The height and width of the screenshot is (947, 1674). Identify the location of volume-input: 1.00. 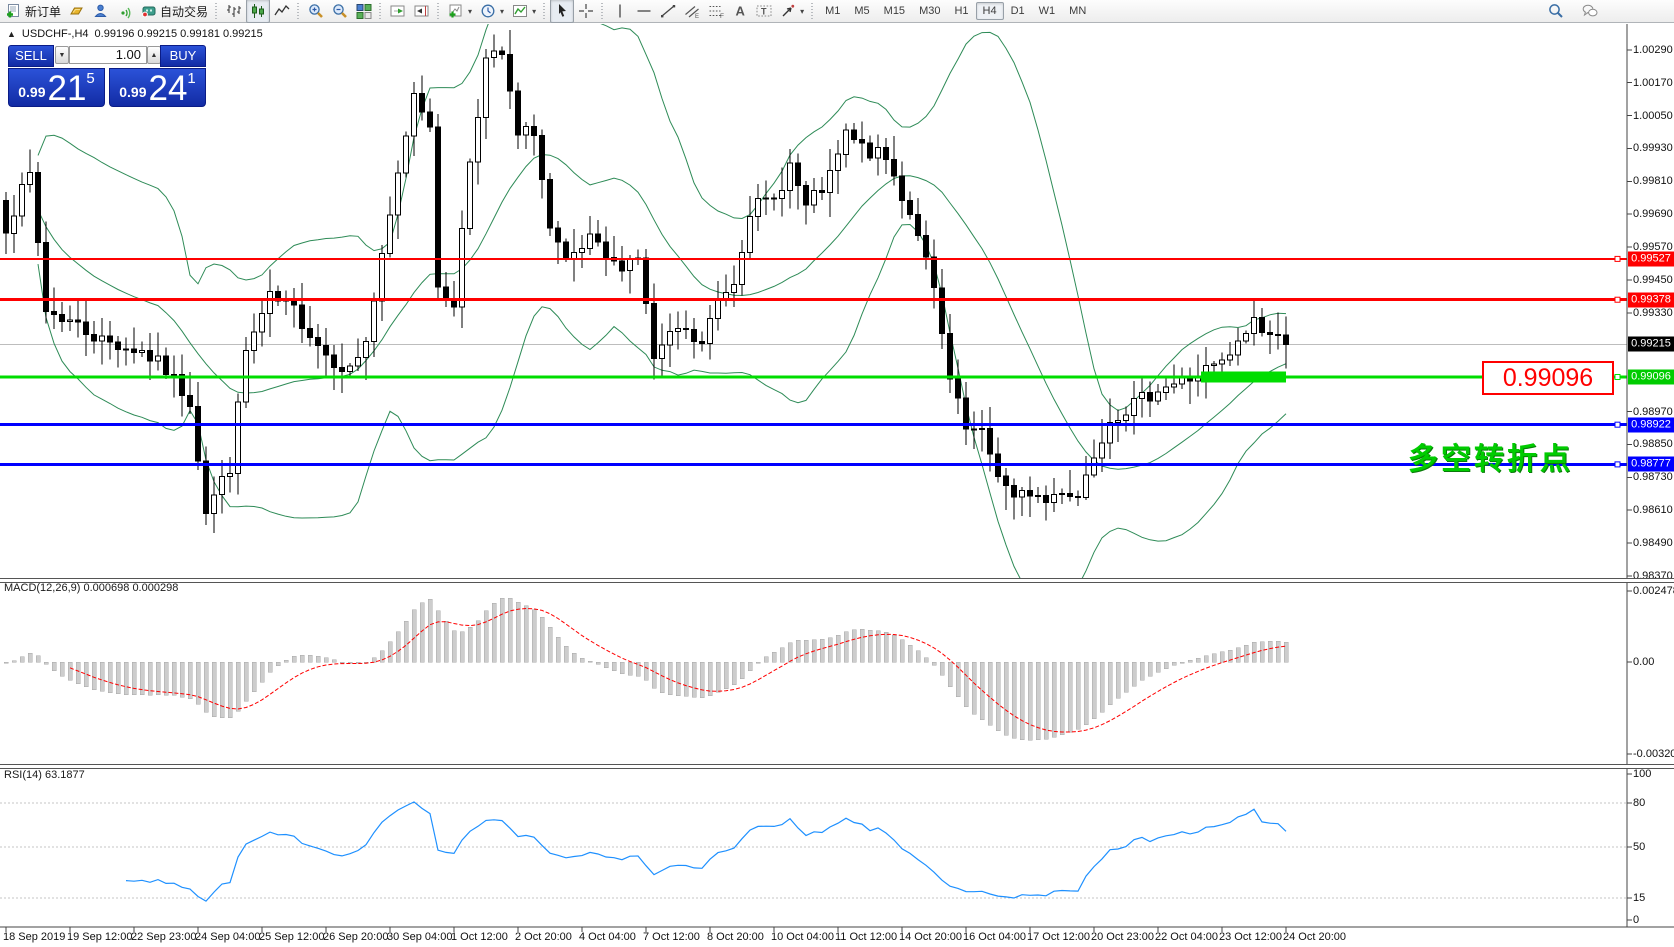
(108, 55).